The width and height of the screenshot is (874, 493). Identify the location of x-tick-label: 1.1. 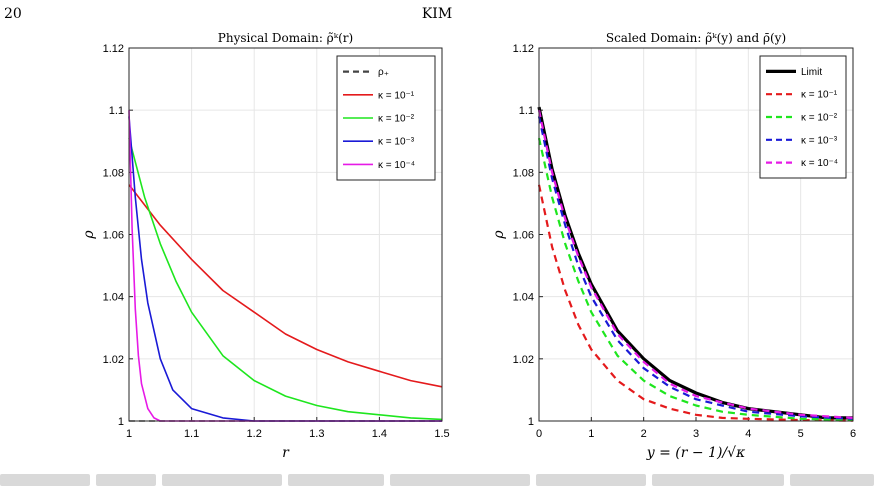
(191, 434).